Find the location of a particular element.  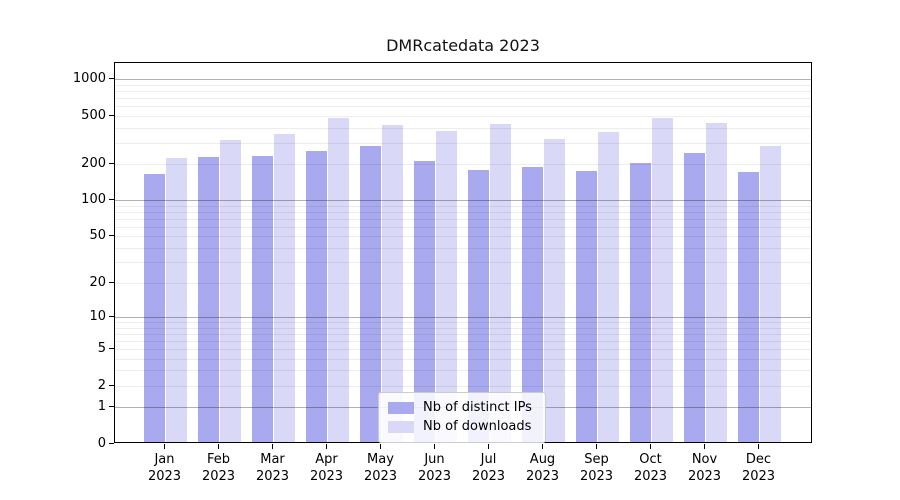

y-tick-label-10: 10 is located at coordinates (97, 317).